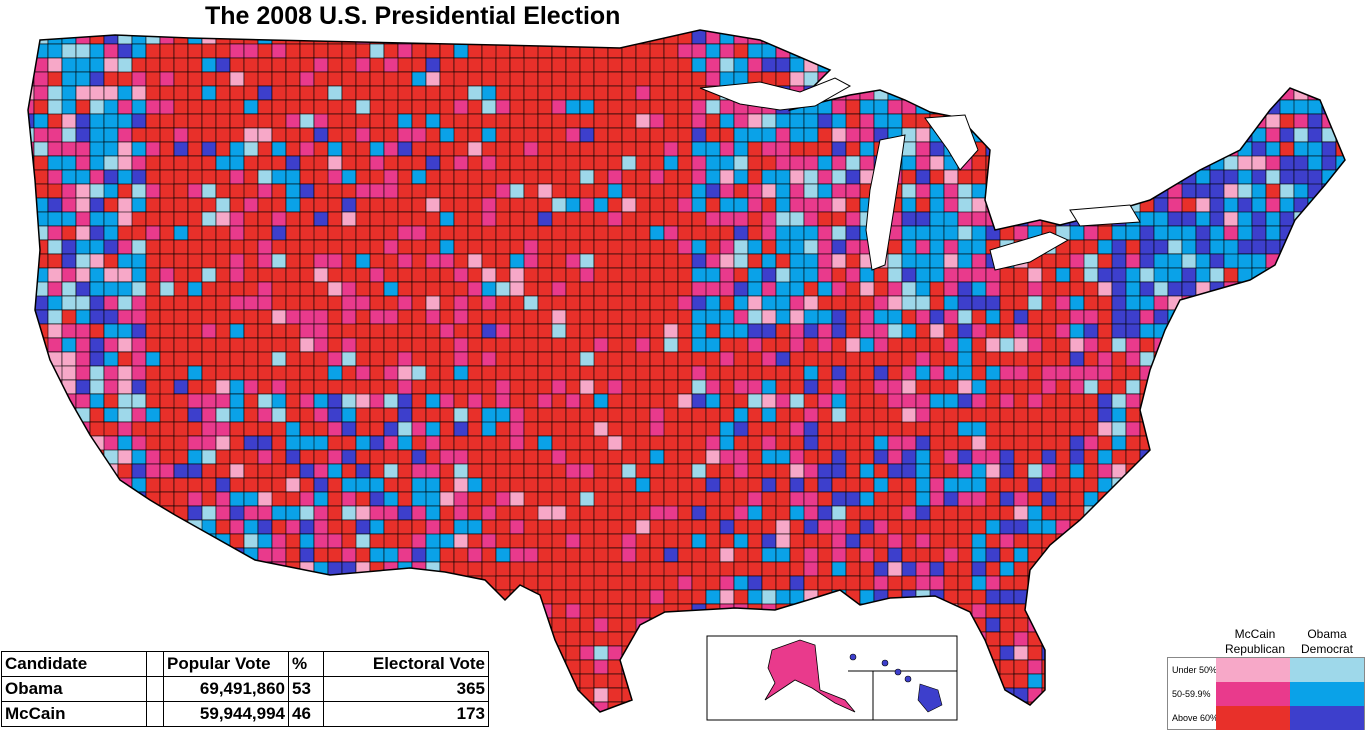 The width and height of the screenshot is (1365, 730). Describe the element at coordinates (226, 714) in the screenshot. I see `popular-vote: 59,944,994` at that location.